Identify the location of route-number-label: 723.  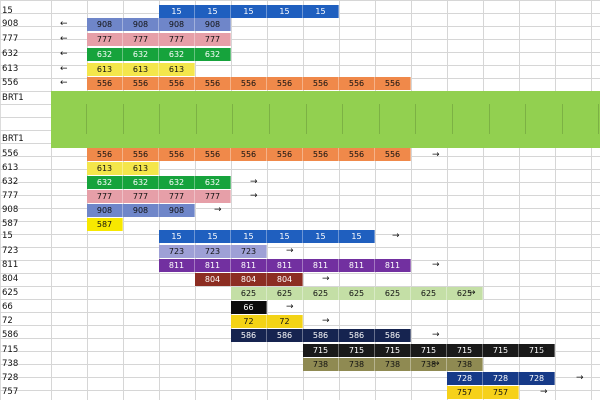
(10, 251).